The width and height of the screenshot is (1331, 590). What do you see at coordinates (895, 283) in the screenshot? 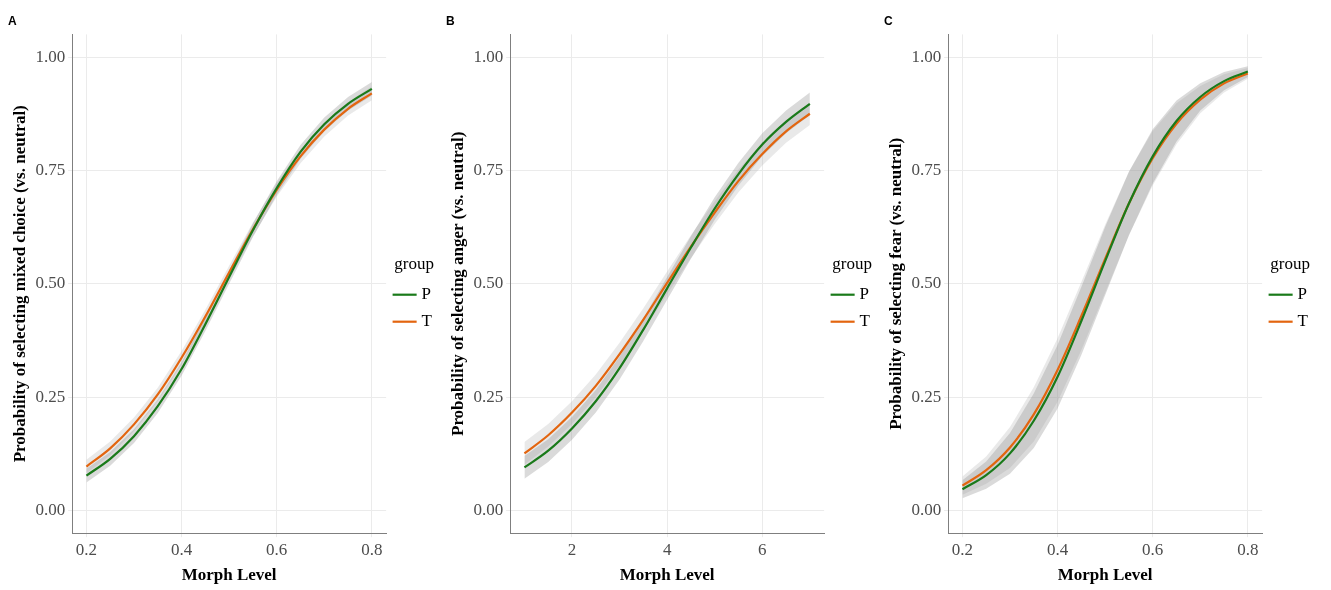
I see `y-axis-title: Probability of selecting fear (vs. neutral)` at bounding box center [895, 283].